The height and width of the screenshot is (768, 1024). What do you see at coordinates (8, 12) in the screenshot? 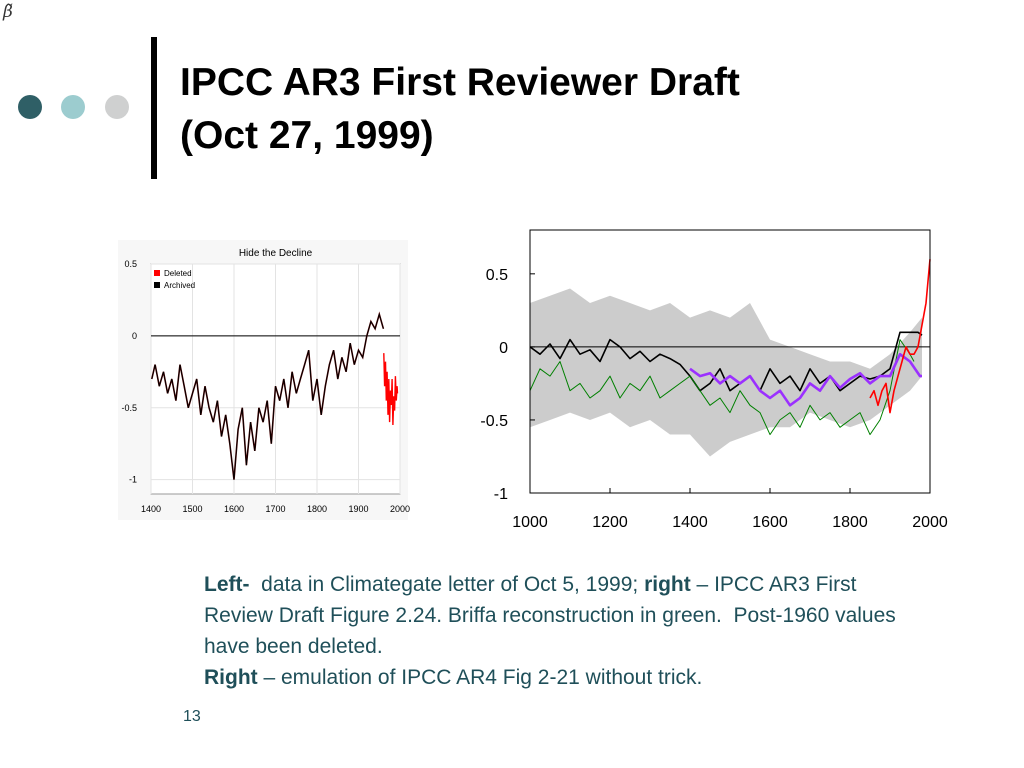
I see `corner-mark: β̃` at bounding box center [8, 12].